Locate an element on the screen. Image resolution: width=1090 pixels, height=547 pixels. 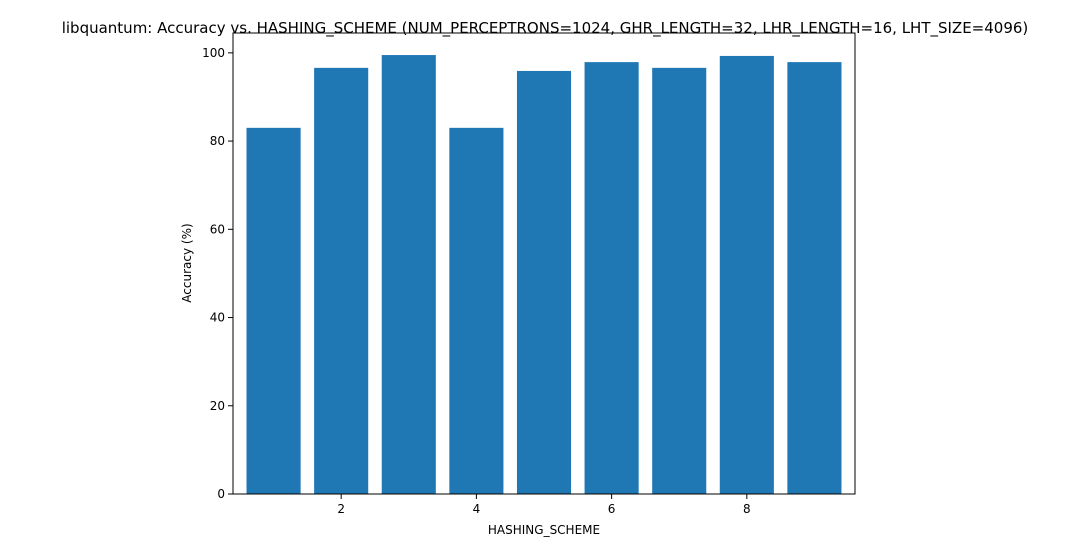
y-tick-label: 60 is located at coordinates (217, 229).